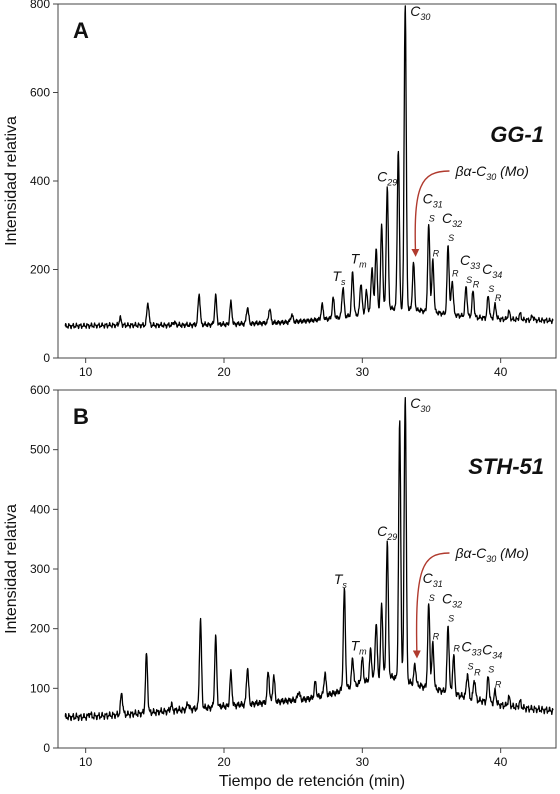 Image resolution: width=560 pixels, height=794 pixels. Describe the element at coordinates (40, 450) in the screenshot. I see `y-tick-label: 500` at that location.